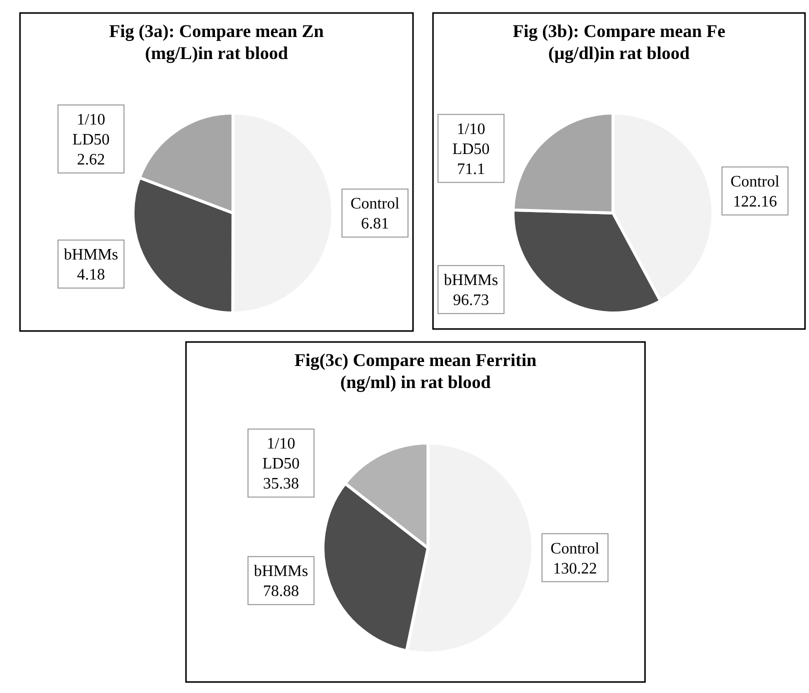 The width and height of the screenshot is (809, 693). I want to click on data-label: 6.81, so click(375, 224).